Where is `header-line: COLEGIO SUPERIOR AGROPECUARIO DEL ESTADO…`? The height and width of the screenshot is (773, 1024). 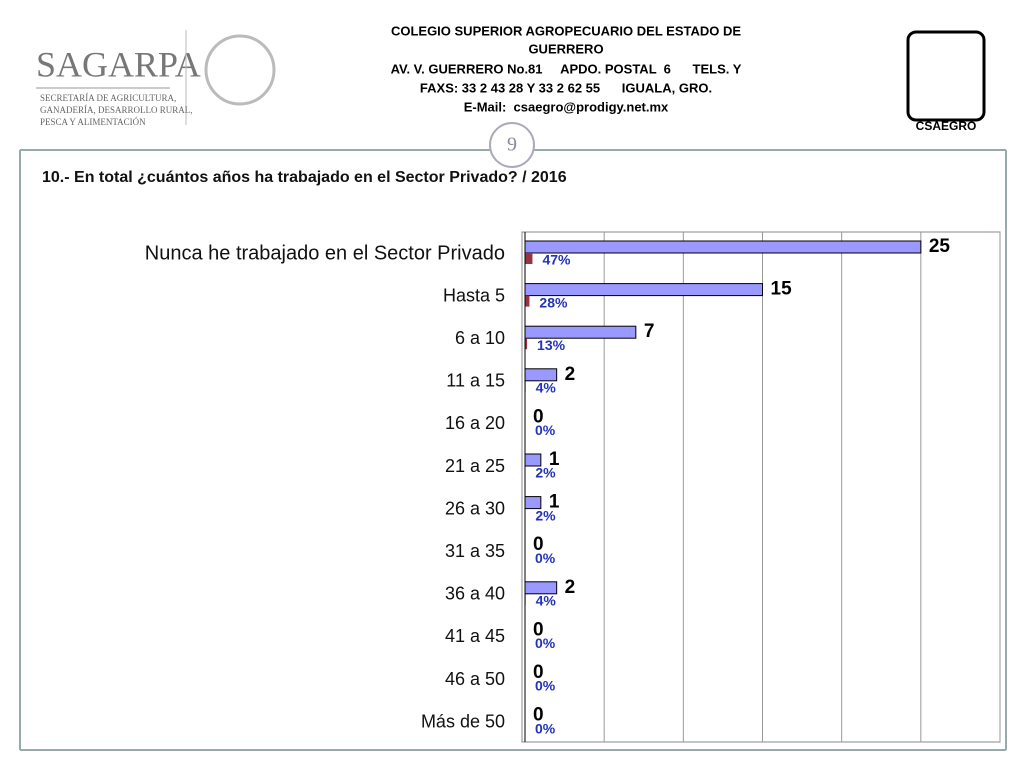
header-line: COLEGIO SUPERIOR AGROPECUARIO DEL ESTADO… is located at coordinates (566, 30).